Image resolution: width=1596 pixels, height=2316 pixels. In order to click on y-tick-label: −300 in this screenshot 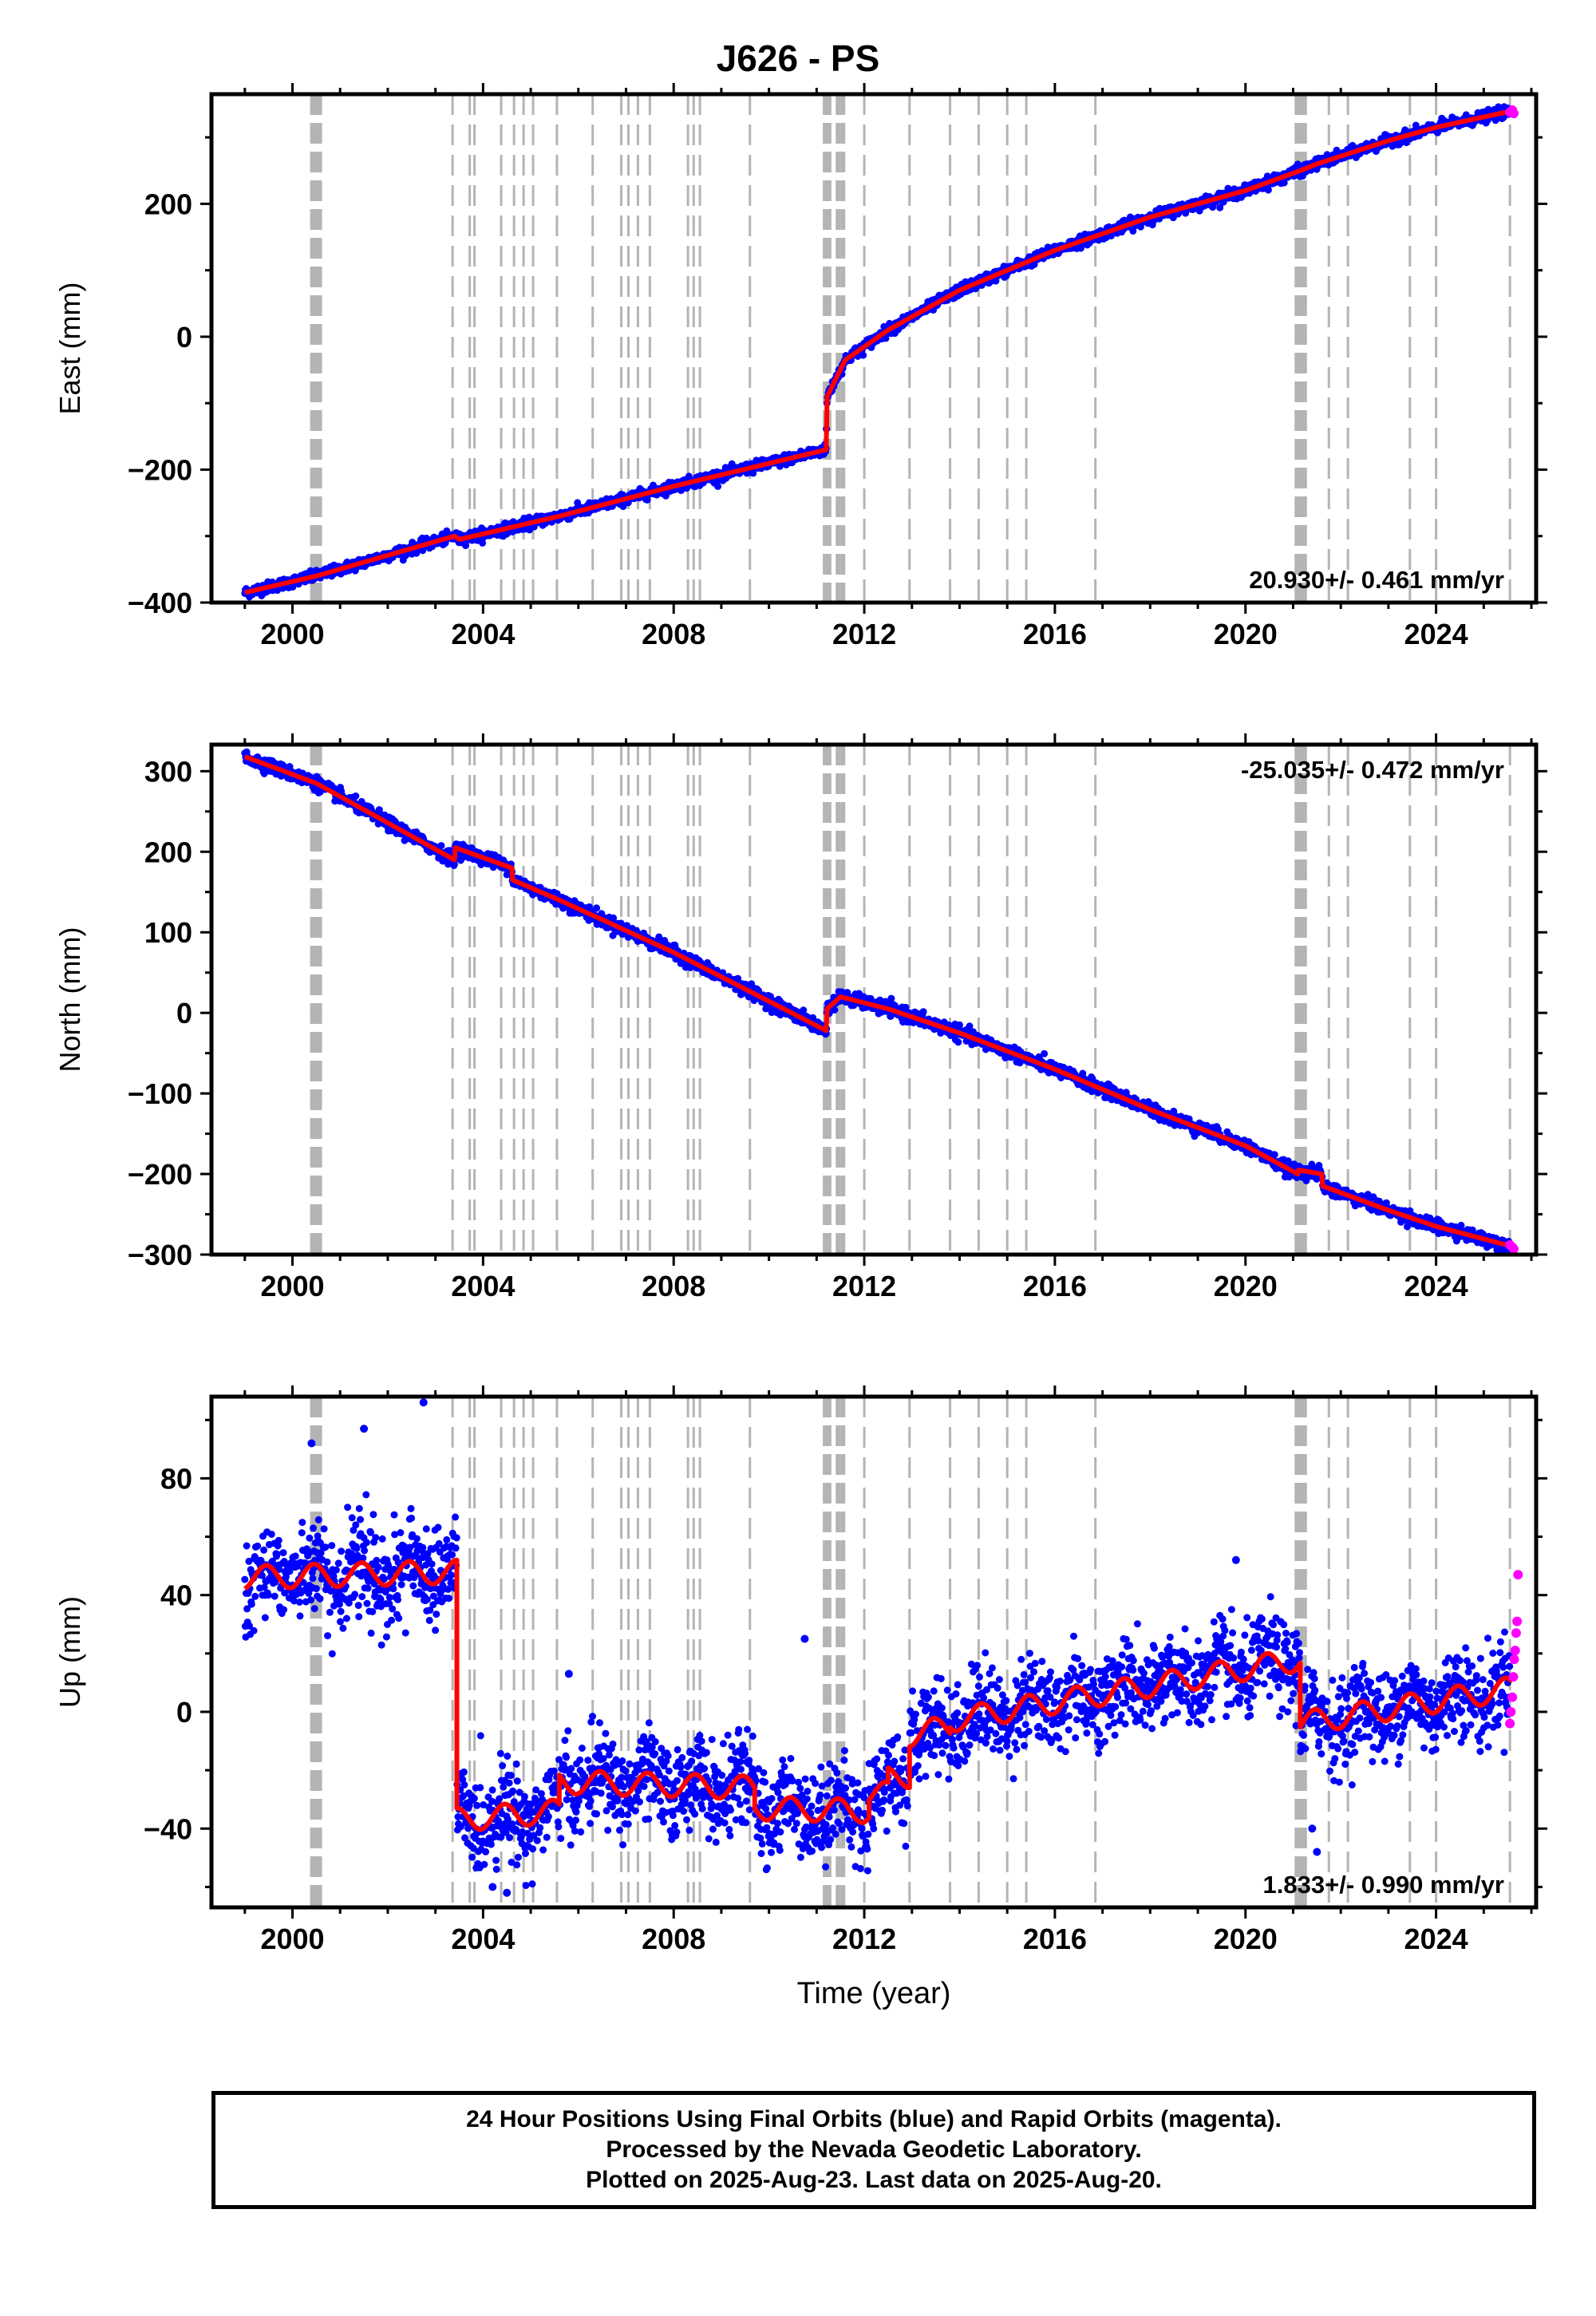, I will do `click(160, 1255)`.